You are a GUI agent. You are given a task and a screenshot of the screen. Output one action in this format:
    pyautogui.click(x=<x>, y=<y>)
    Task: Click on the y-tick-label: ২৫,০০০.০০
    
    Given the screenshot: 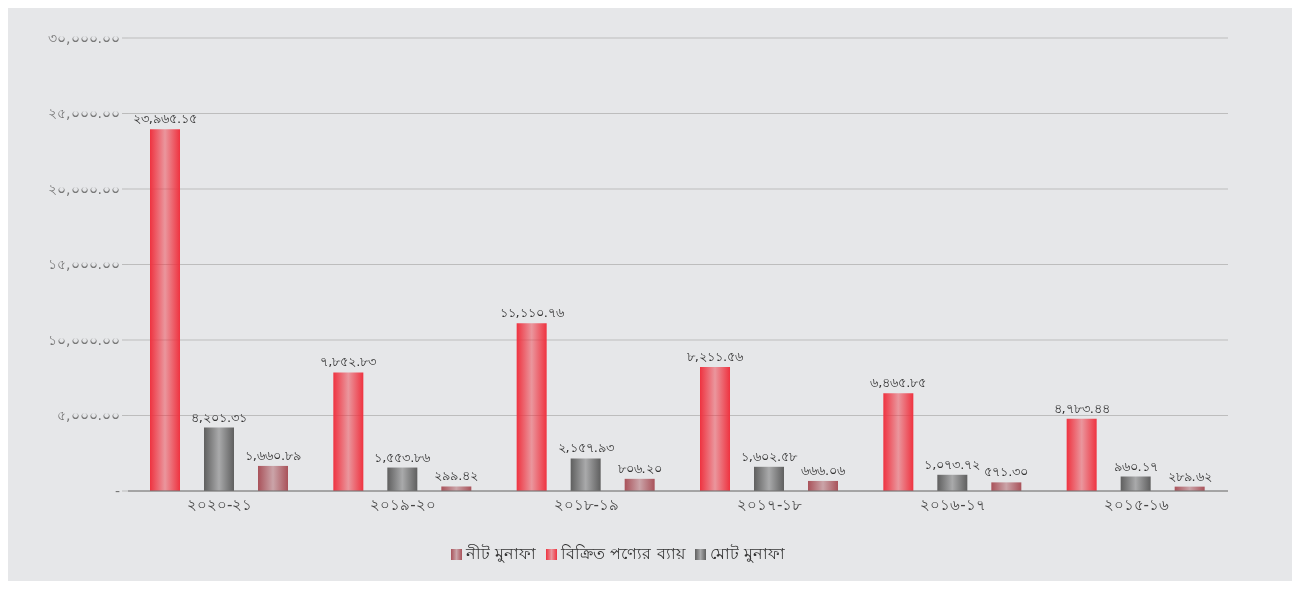 What is the action you would take?
    pyautogui.click(x=84, y=113)
    